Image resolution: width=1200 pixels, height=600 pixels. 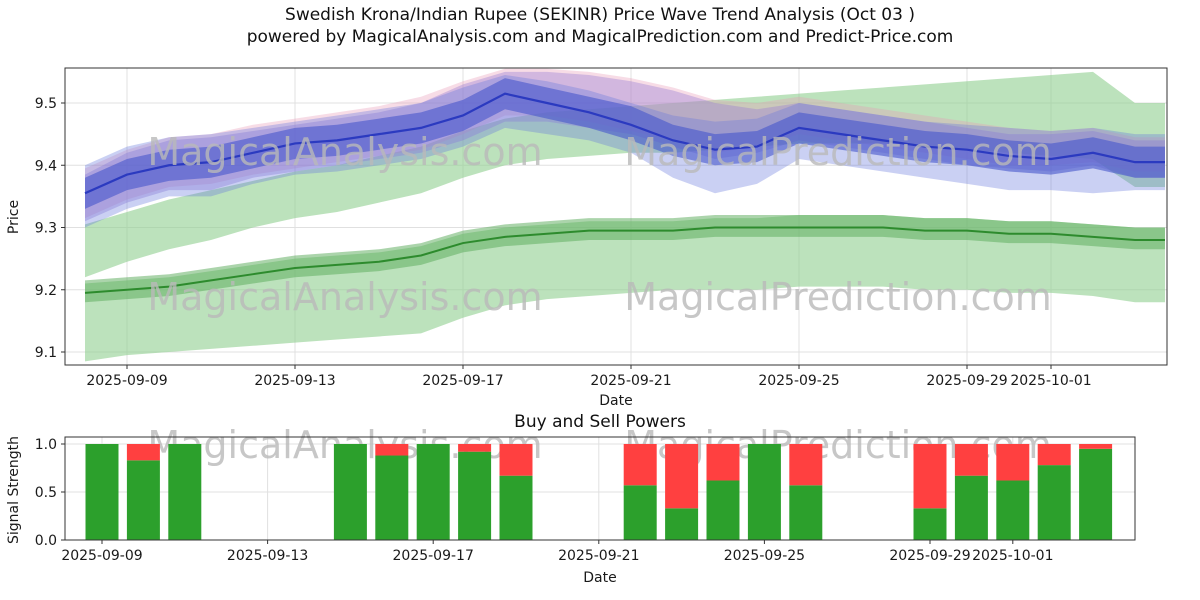 I want to click on signal-chart-title: Buy and Sell Powers, so click(x=600, y=422).